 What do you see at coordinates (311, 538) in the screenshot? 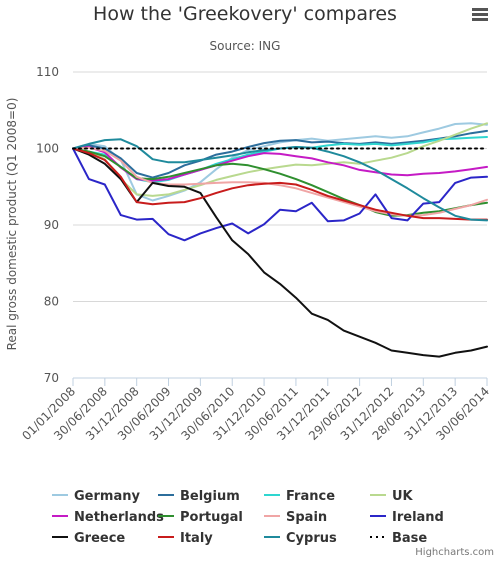
I see `legend-label: Cyprus` at bounding box center [311, 538].